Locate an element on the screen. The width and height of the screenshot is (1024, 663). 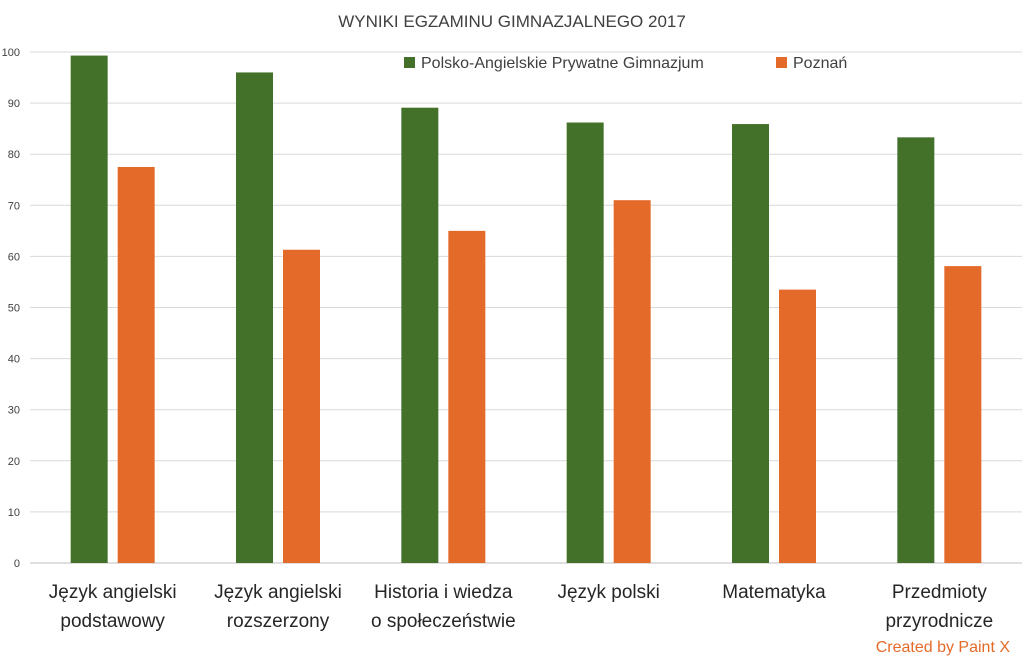
y-tick-label: 40 is located at coordinates (14, 360).